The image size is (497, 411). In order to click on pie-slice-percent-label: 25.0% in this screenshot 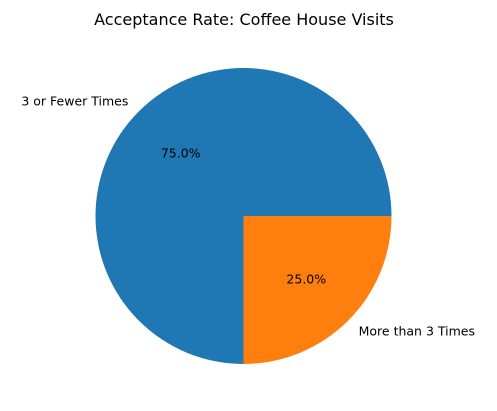, I will do `click(306, 278)`.